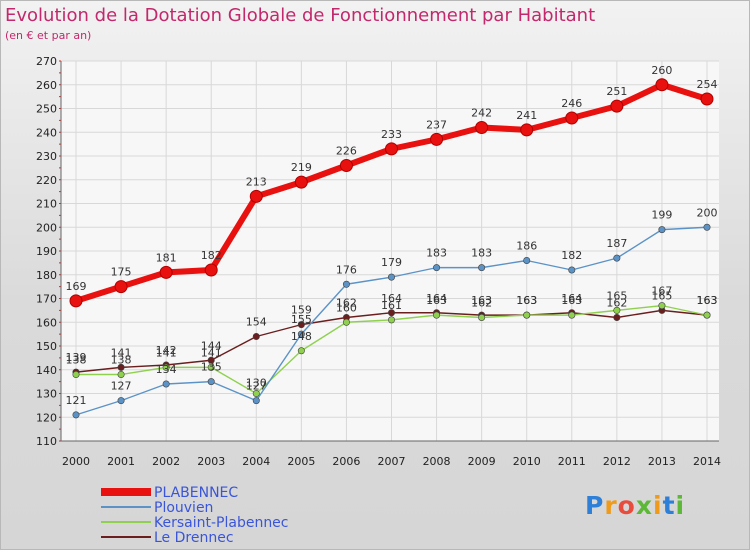 This screenshot has height=550, width=750. I want to click on y-tick-label: 260, so click(46, 85).